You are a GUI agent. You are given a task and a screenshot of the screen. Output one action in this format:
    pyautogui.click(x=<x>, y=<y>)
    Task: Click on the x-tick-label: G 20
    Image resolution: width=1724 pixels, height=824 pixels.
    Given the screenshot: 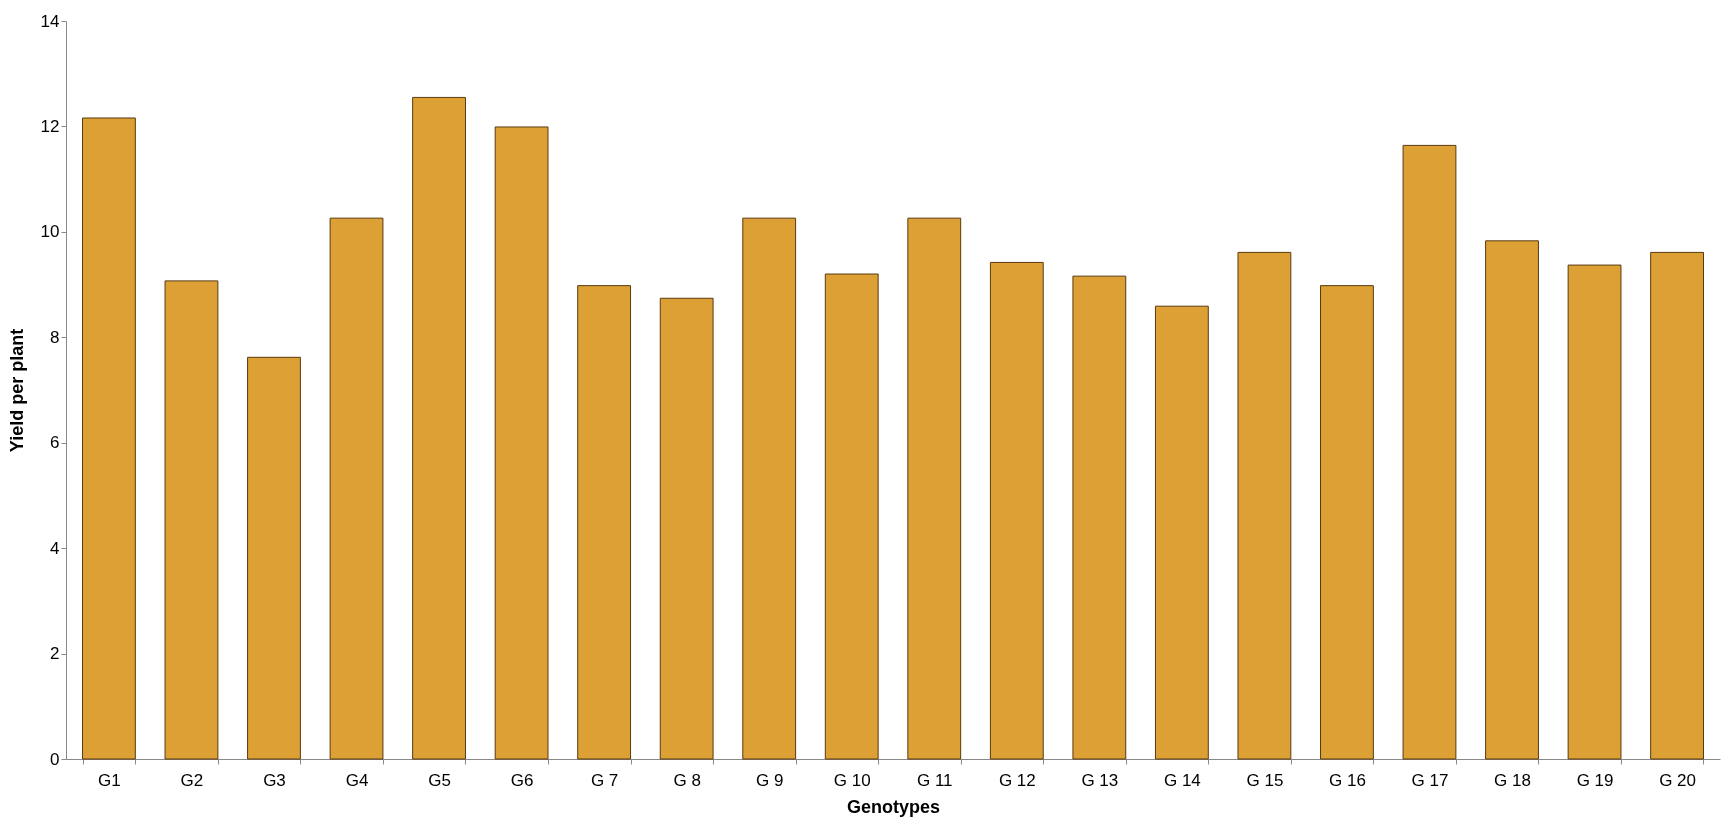 What is the action you would take?
    pyautogui.click(x=1678, y=780)
    